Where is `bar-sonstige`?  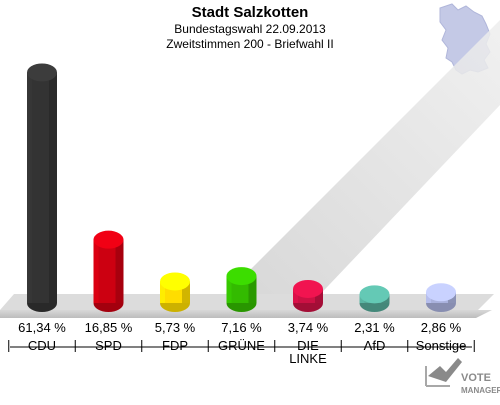 bar-sonstige is located at coordinates (441, 297).